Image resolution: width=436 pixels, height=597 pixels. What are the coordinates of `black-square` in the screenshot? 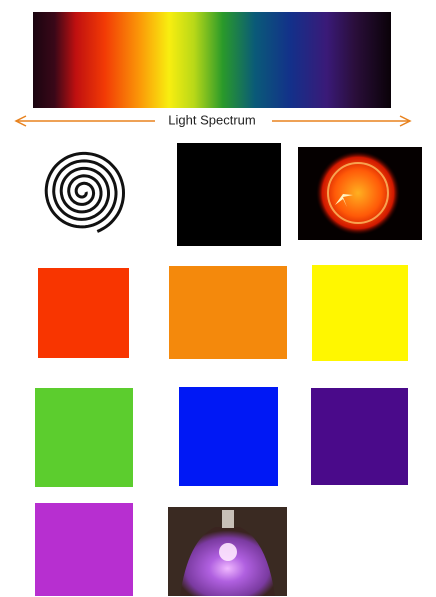 It's located at (229, 194).